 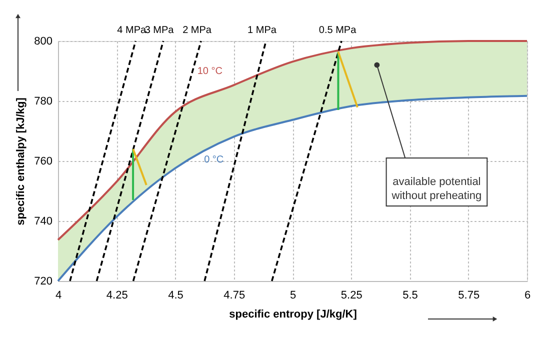 I want to click on y-tick-label: 780, so click(x=43, y=102).